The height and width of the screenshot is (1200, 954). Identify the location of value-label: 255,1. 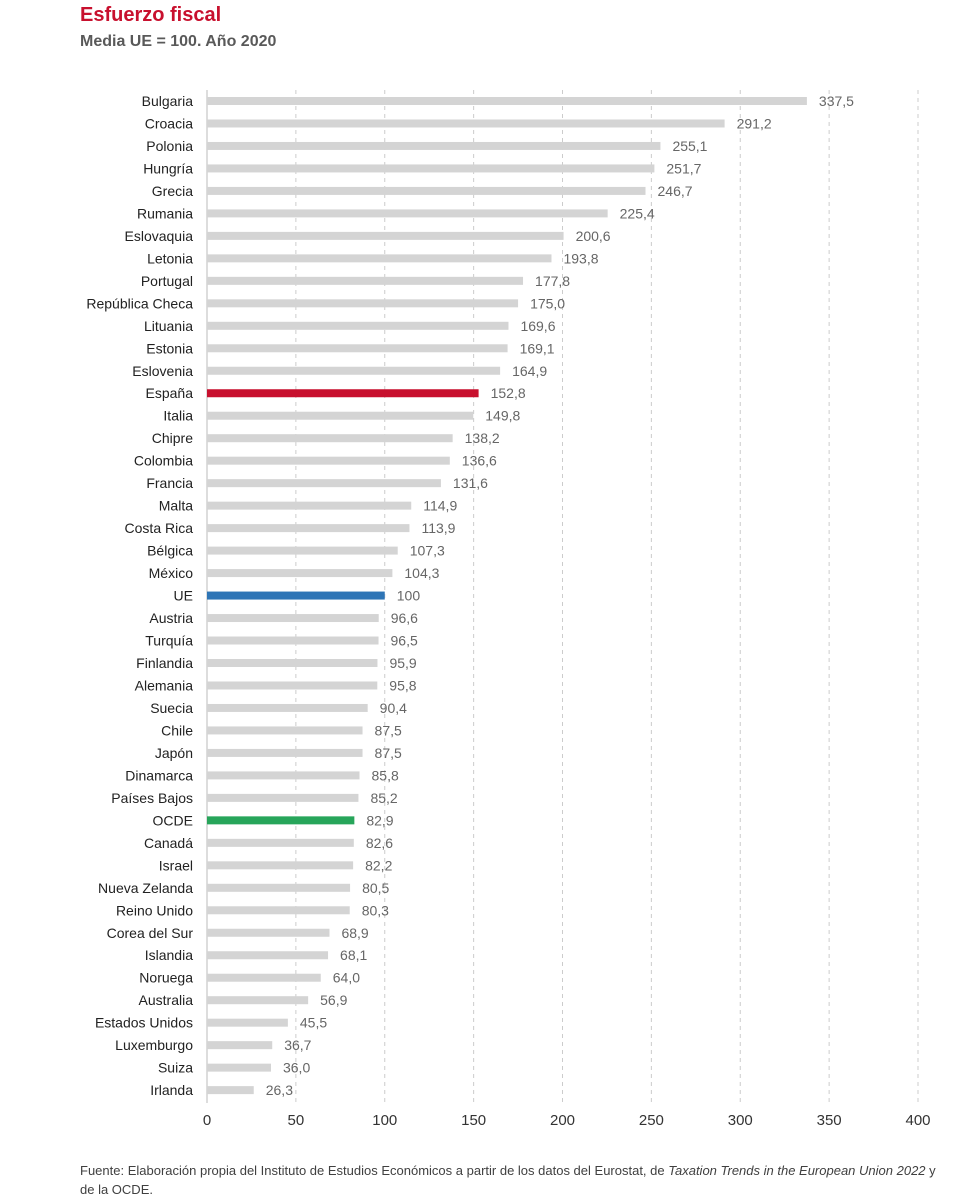
(689, 146).